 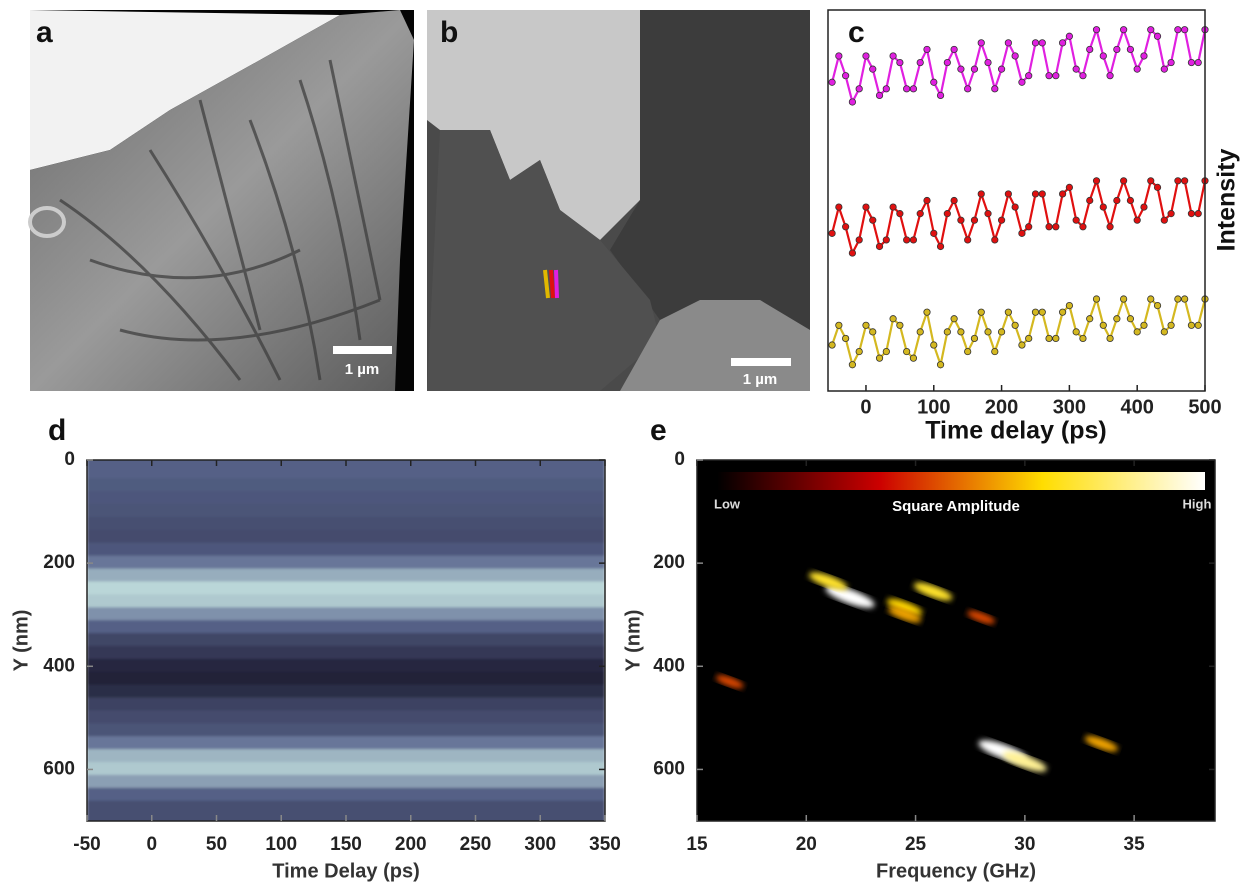 What do you see at coordinates (221, 200) in the screenshot?
I see `micrograph-a` at bounding box center [221, 200].